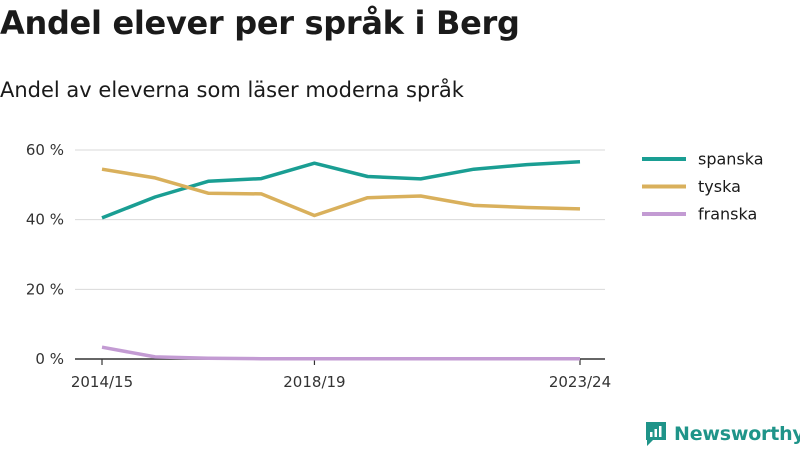 Image resolution: width=800 pixels, height=450 pixels. I want to click on legend: spanska tyska franska, so click(703, 187).